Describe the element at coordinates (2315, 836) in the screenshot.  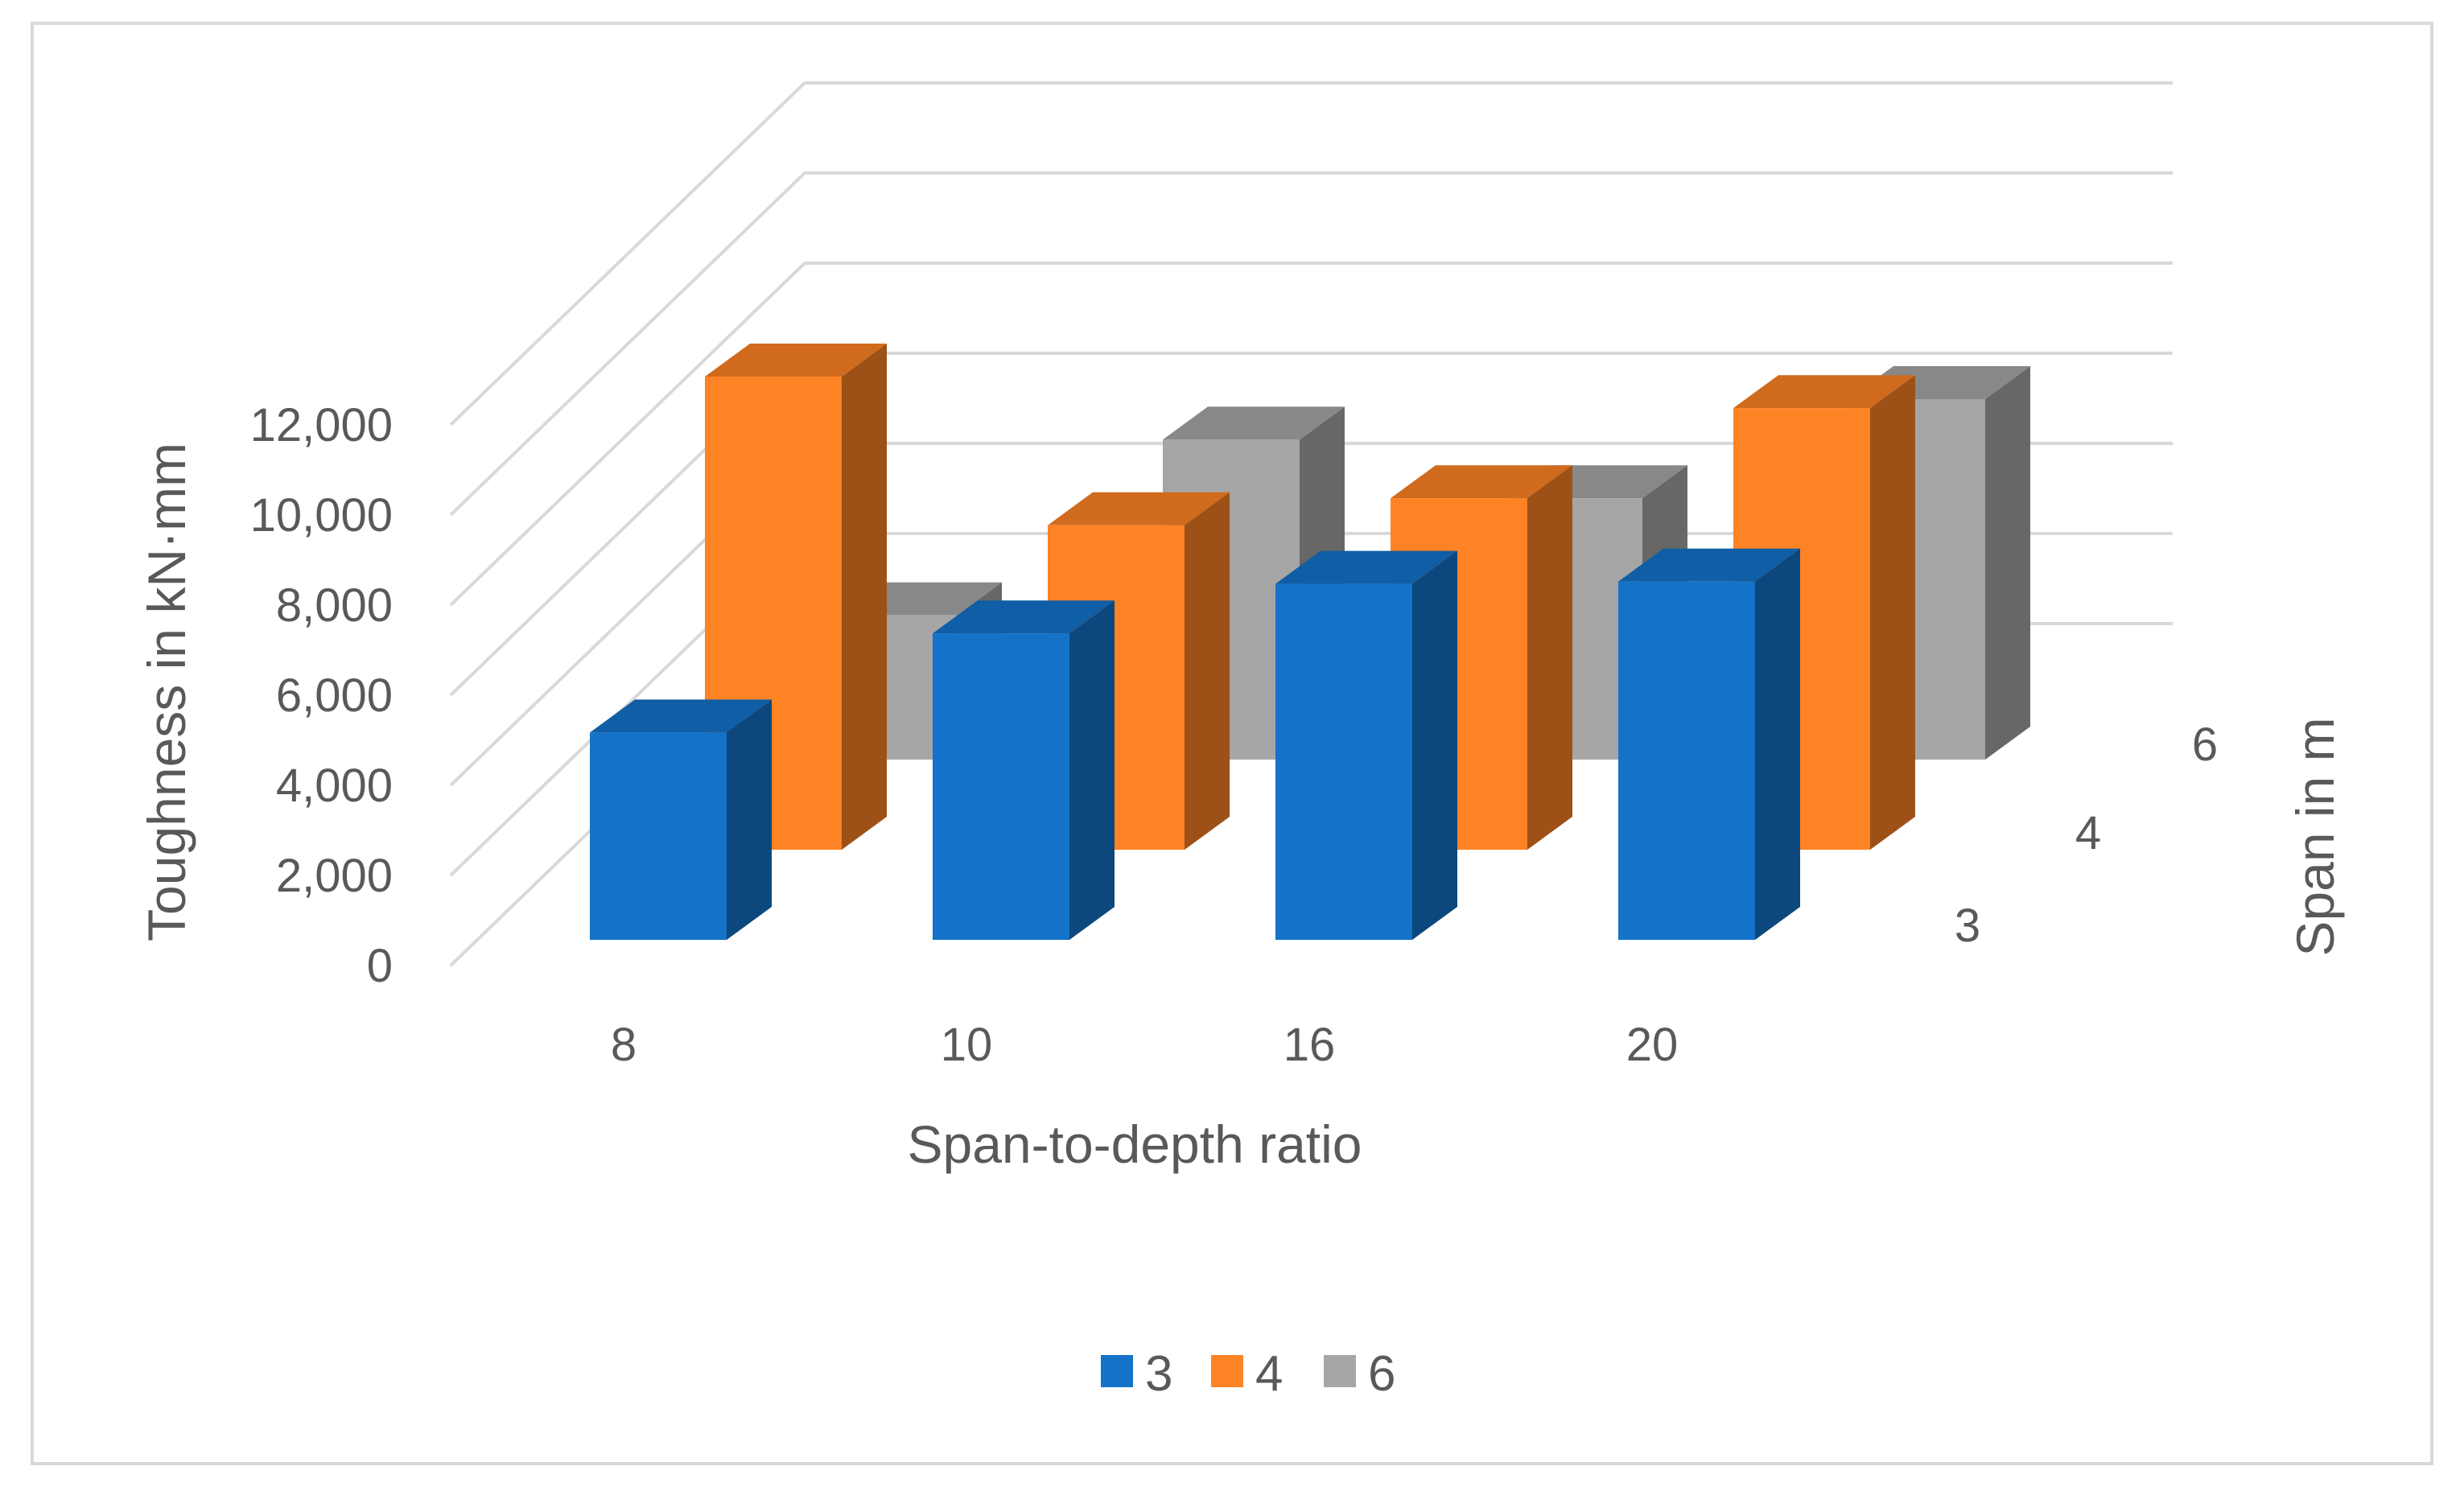
I see `depth-axis-title: Span in m` at that location.